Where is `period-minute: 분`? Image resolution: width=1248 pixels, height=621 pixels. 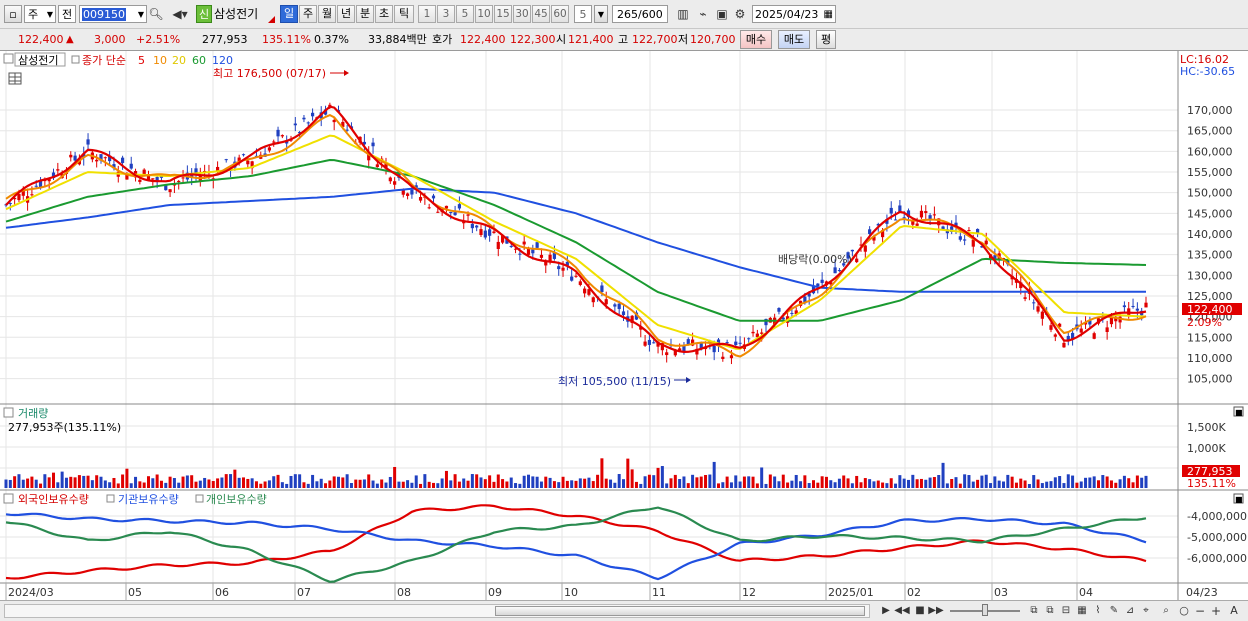 period-minute: 분 is located at coordinates (365, 14).